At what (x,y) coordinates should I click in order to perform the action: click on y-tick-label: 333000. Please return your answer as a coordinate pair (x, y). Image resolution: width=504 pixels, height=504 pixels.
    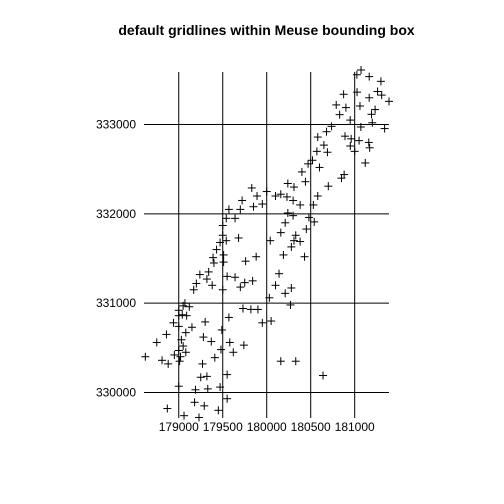
    Looking at the image, I should click on (116, 125).